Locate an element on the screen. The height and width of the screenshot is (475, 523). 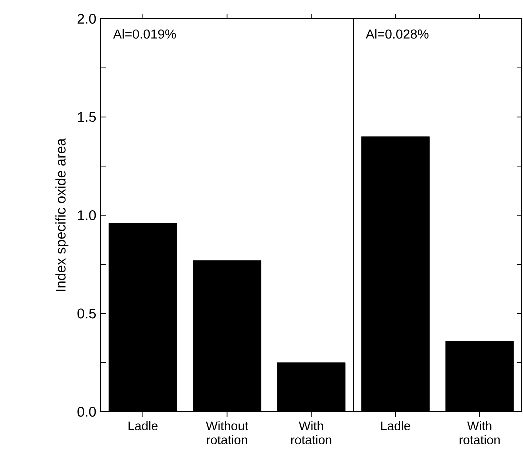
y-tick-label: 1.5 is located at coordinates (87, 117).